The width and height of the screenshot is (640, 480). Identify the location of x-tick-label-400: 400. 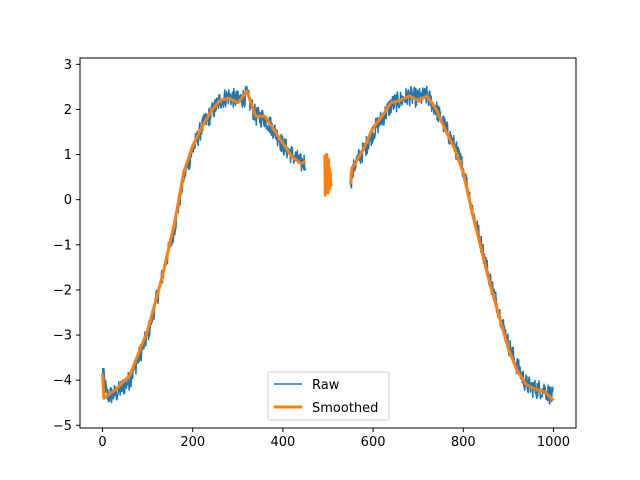
(282, 442).